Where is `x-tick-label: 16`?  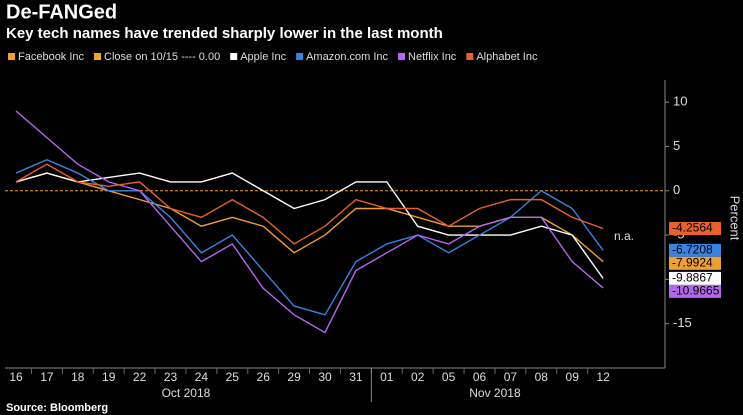 x-tick-label: 16 is located at coordinates (16, 377).